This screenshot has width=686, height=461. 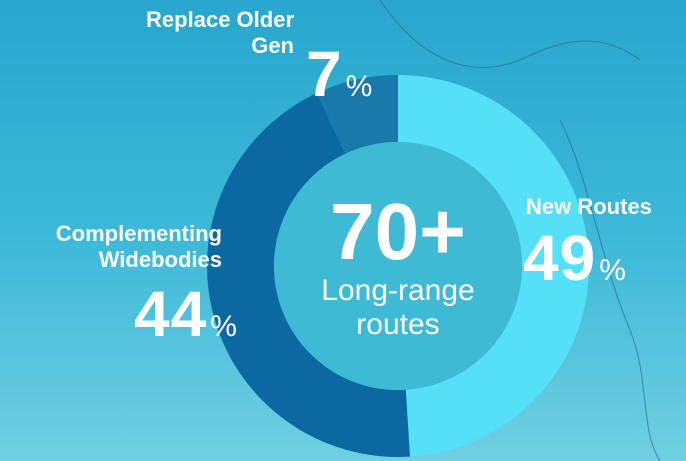 I want to click on center-label: Long-range routes, so click(x=398, y=307).